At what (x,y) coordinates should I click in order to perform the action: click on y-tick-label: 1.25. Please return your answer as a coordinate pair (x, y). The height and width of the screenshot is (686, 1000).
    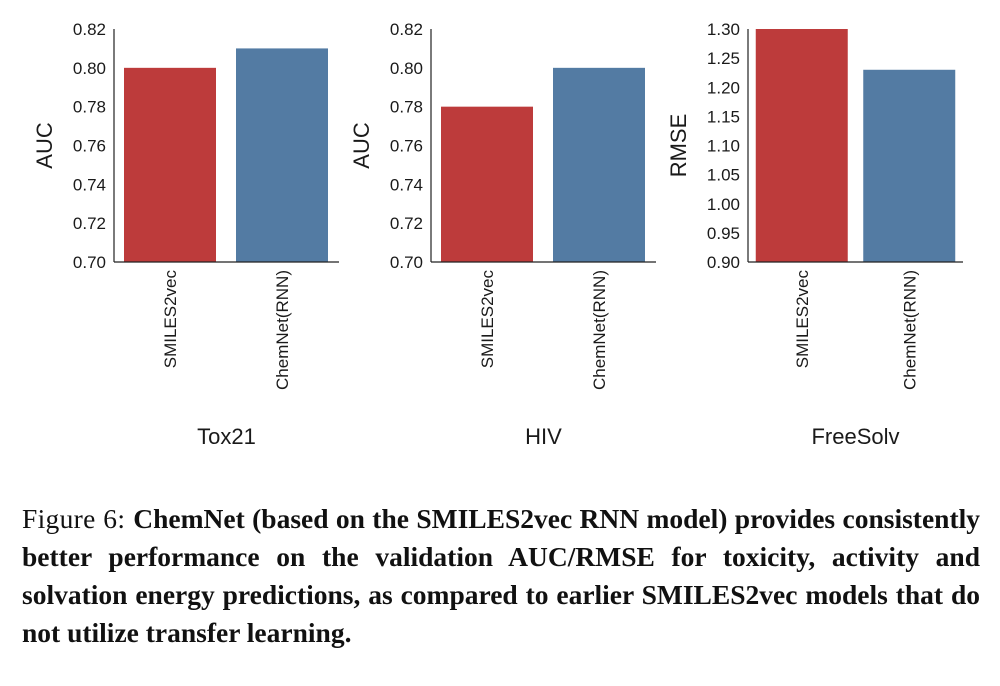
    Looking at the image, I should click on (723, 58).